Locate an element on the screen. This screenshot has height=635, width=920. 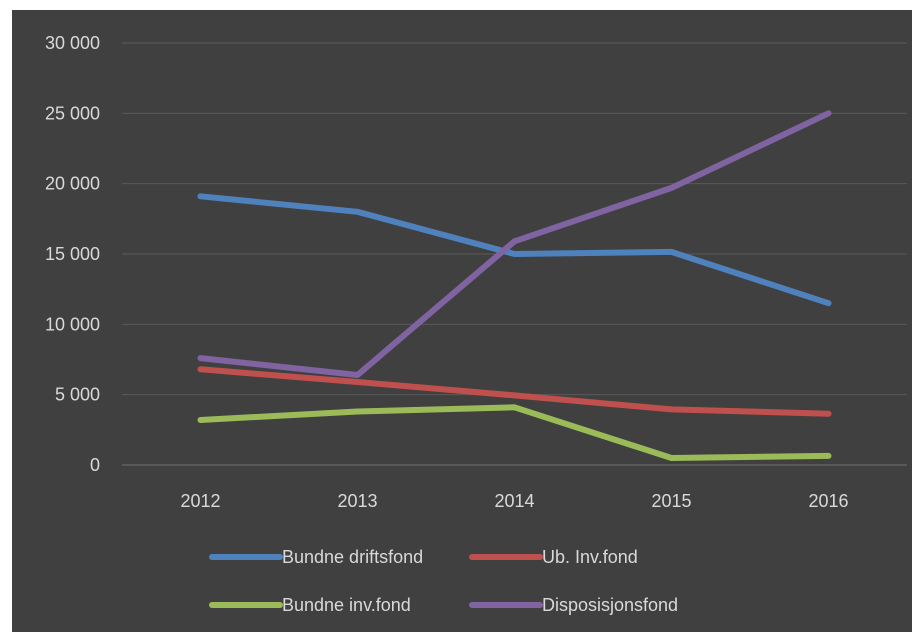
x-axis-ticks: 2012 2013 2014 2015 2016 is located at coordinates (514, 501).